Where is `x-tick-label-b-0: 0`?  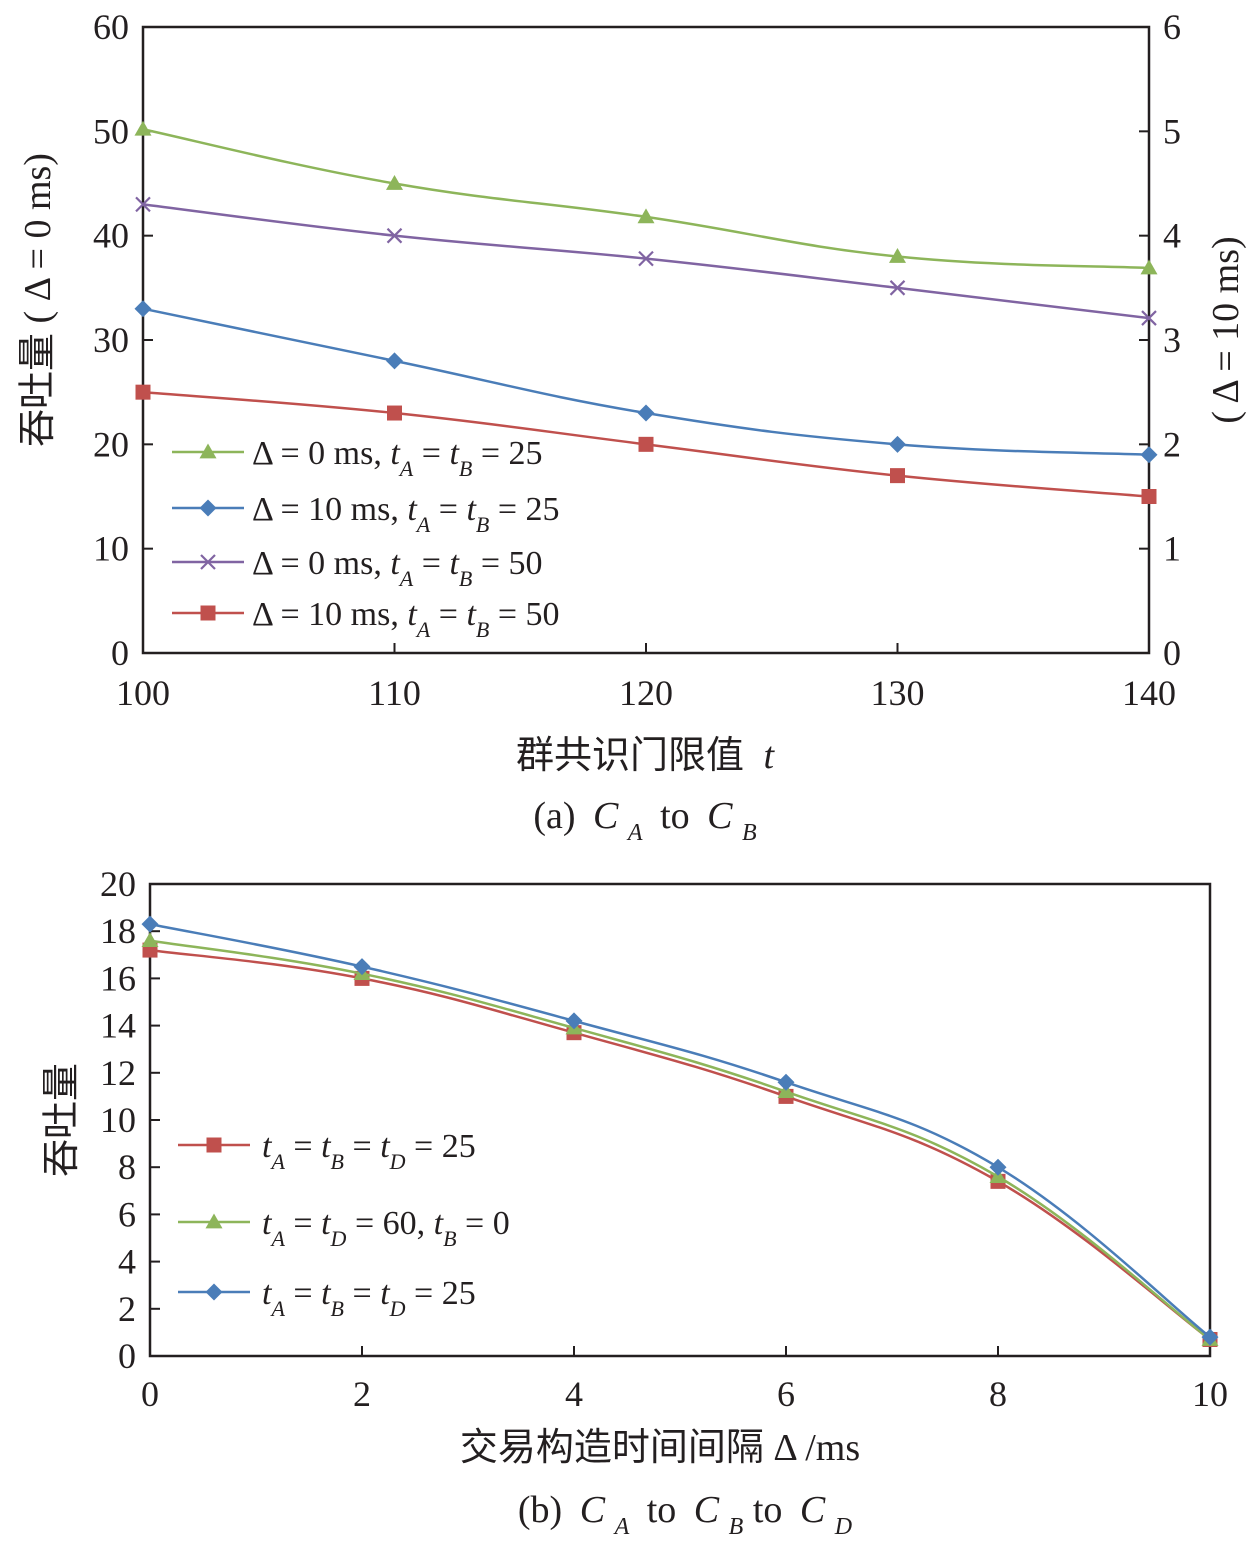
x-tick-label-b-0: 0 is located at coordinates (150, 1394).